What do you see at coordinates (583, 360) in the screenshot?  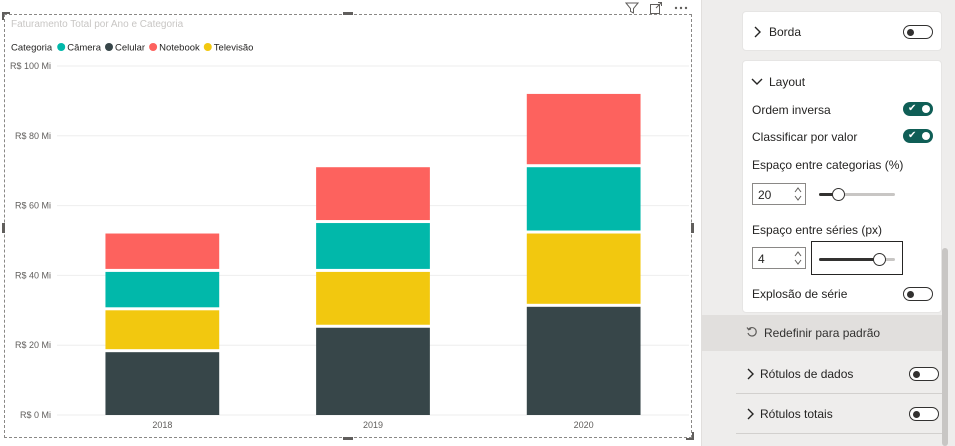 I see `bar-celular-2020` at bounding box center [583, 360].